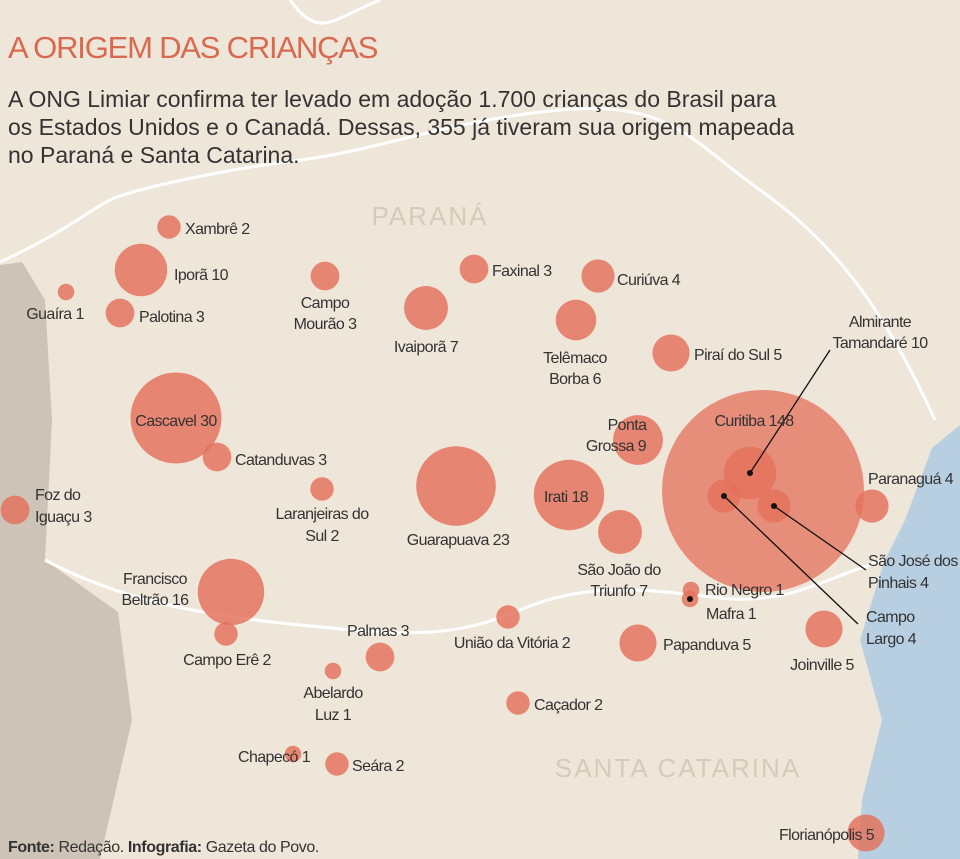 Image resolution: width=960 pixels, height=859 pixels. Describe the element at coordinates (569, 379) in the screenshot. I see `city-name: Borba` at that location.